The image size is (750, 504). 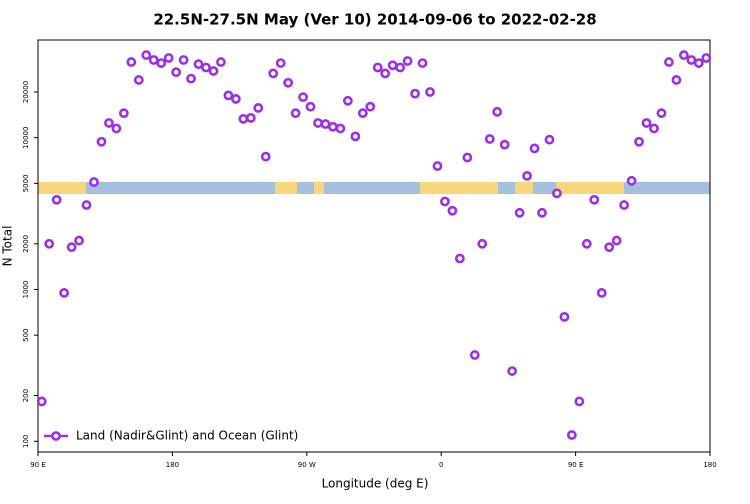 What do you see at coordinates (26, 441) in the screenshot?
I see `y-tick-label: 100` at bounding box center [26, 441].